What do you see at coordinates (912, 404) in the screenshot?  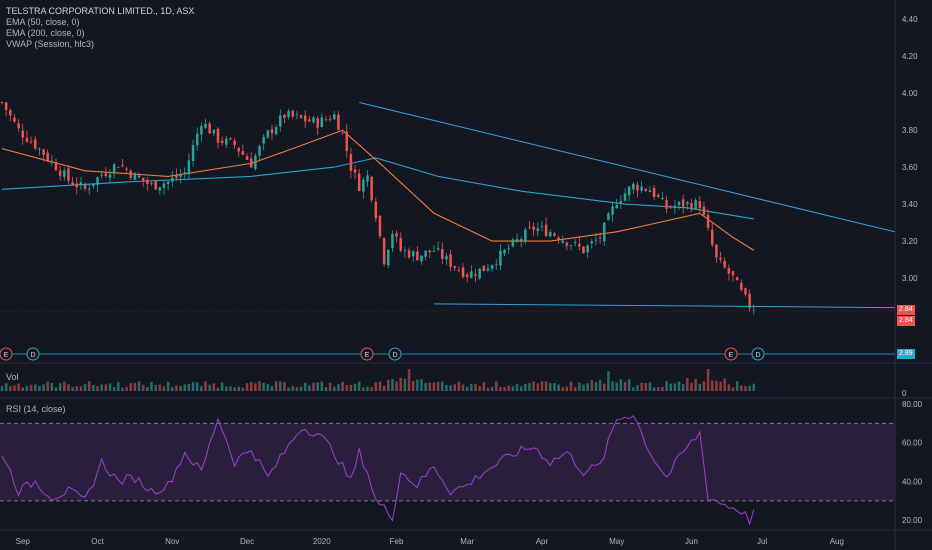 I see `rsi-tick-label: 80.00` at bounding box center [912, 404].